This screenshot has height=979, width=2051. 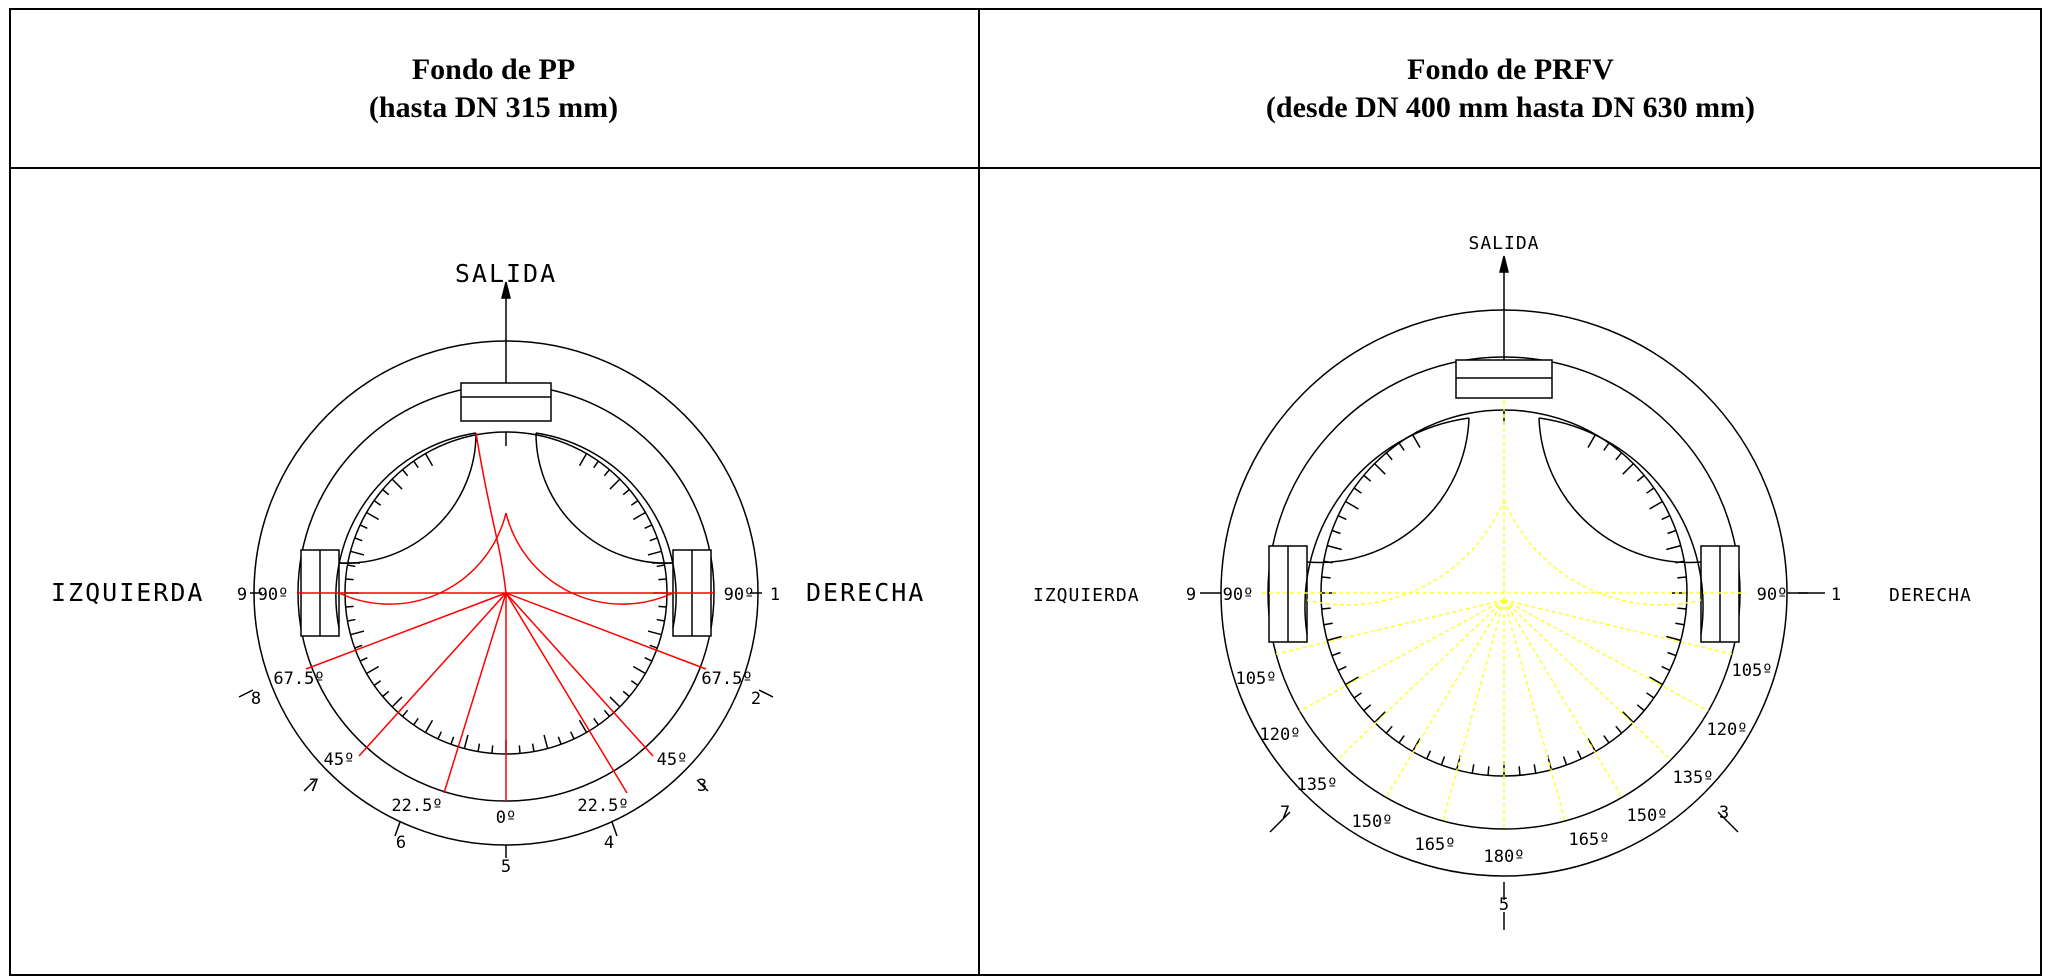 I want to click on pp-position-ticks, so click(x=506, y=725).